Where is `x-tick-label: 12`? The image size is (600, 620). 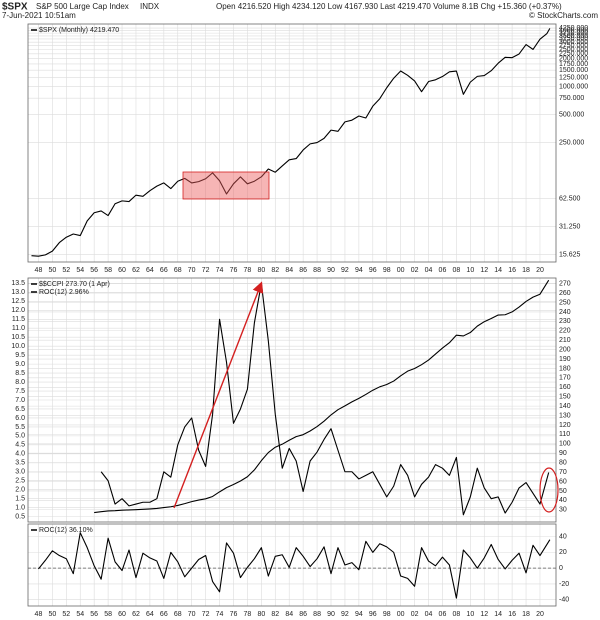
x-tick-label: 12 is located at coordinates (484, 614).